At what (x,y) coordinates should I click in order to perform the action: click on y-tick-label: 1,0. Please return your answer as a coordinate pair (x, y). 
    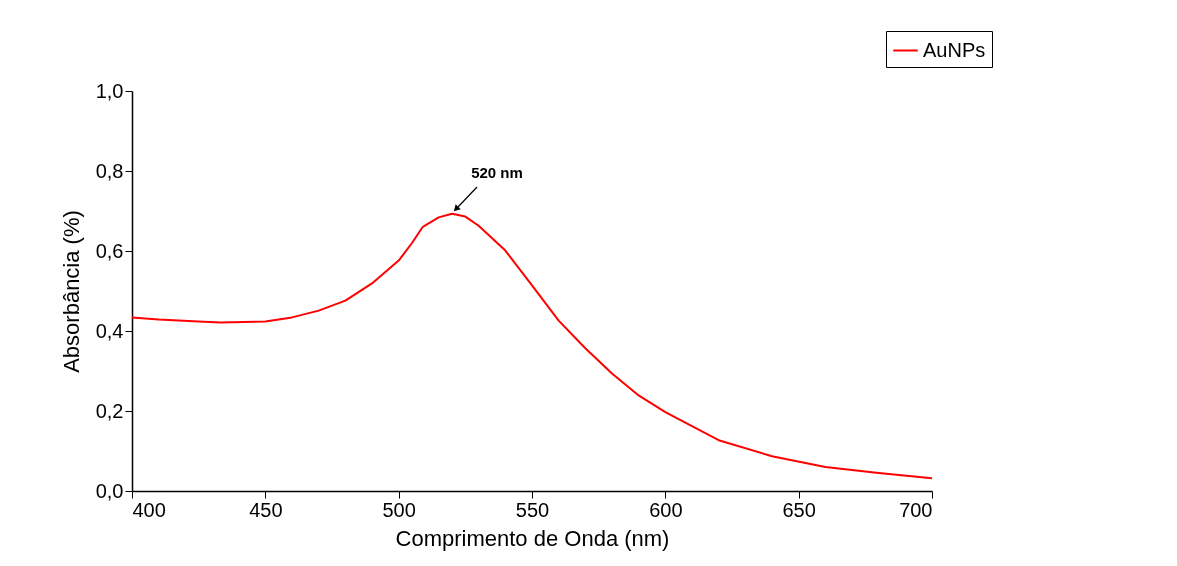
    Looking at the image, I should click on (109, 90).